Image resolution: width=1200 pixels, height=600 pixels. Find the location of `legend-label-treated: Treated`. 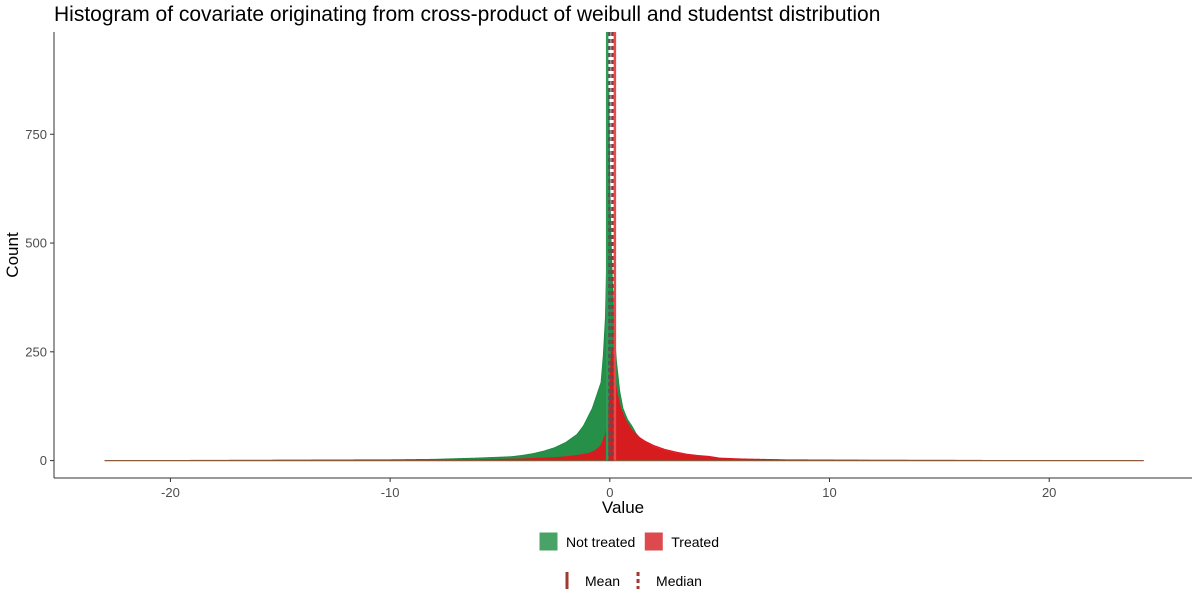

legend-label-treated: Treated is located at coordinates (695, 542).